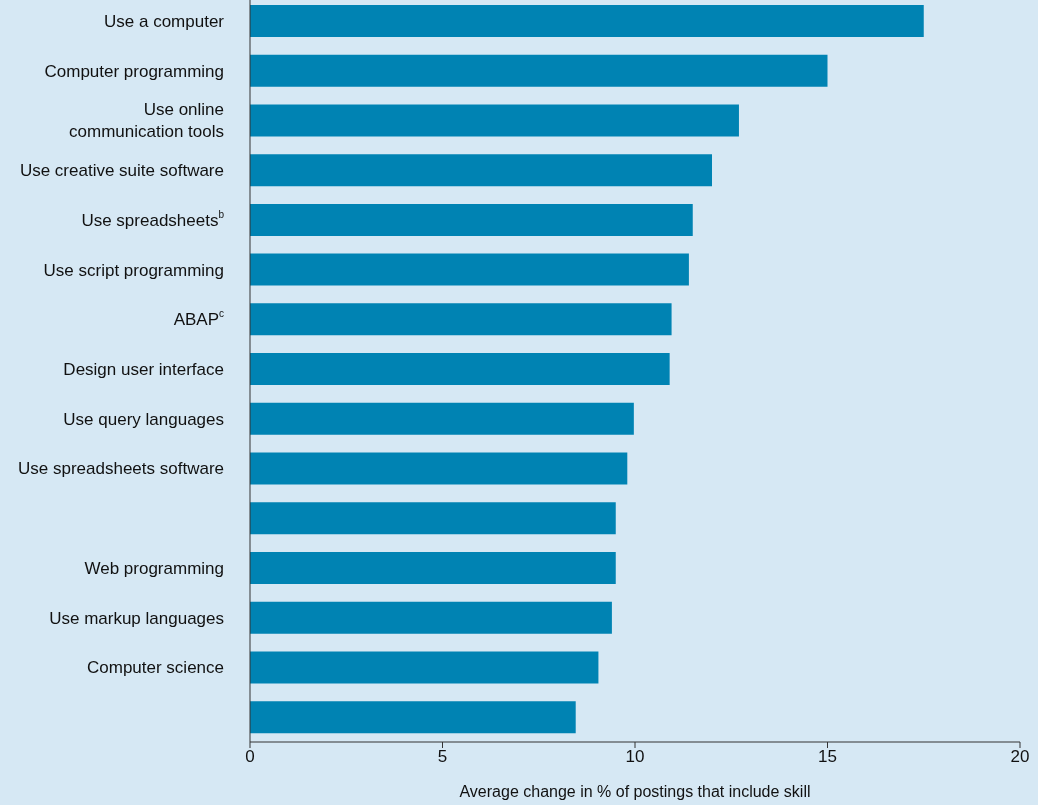  Describe the element at coordinates (198, 318) in the screenshot. I see `y-tick-label: ABAP$^{c}$` at that location.